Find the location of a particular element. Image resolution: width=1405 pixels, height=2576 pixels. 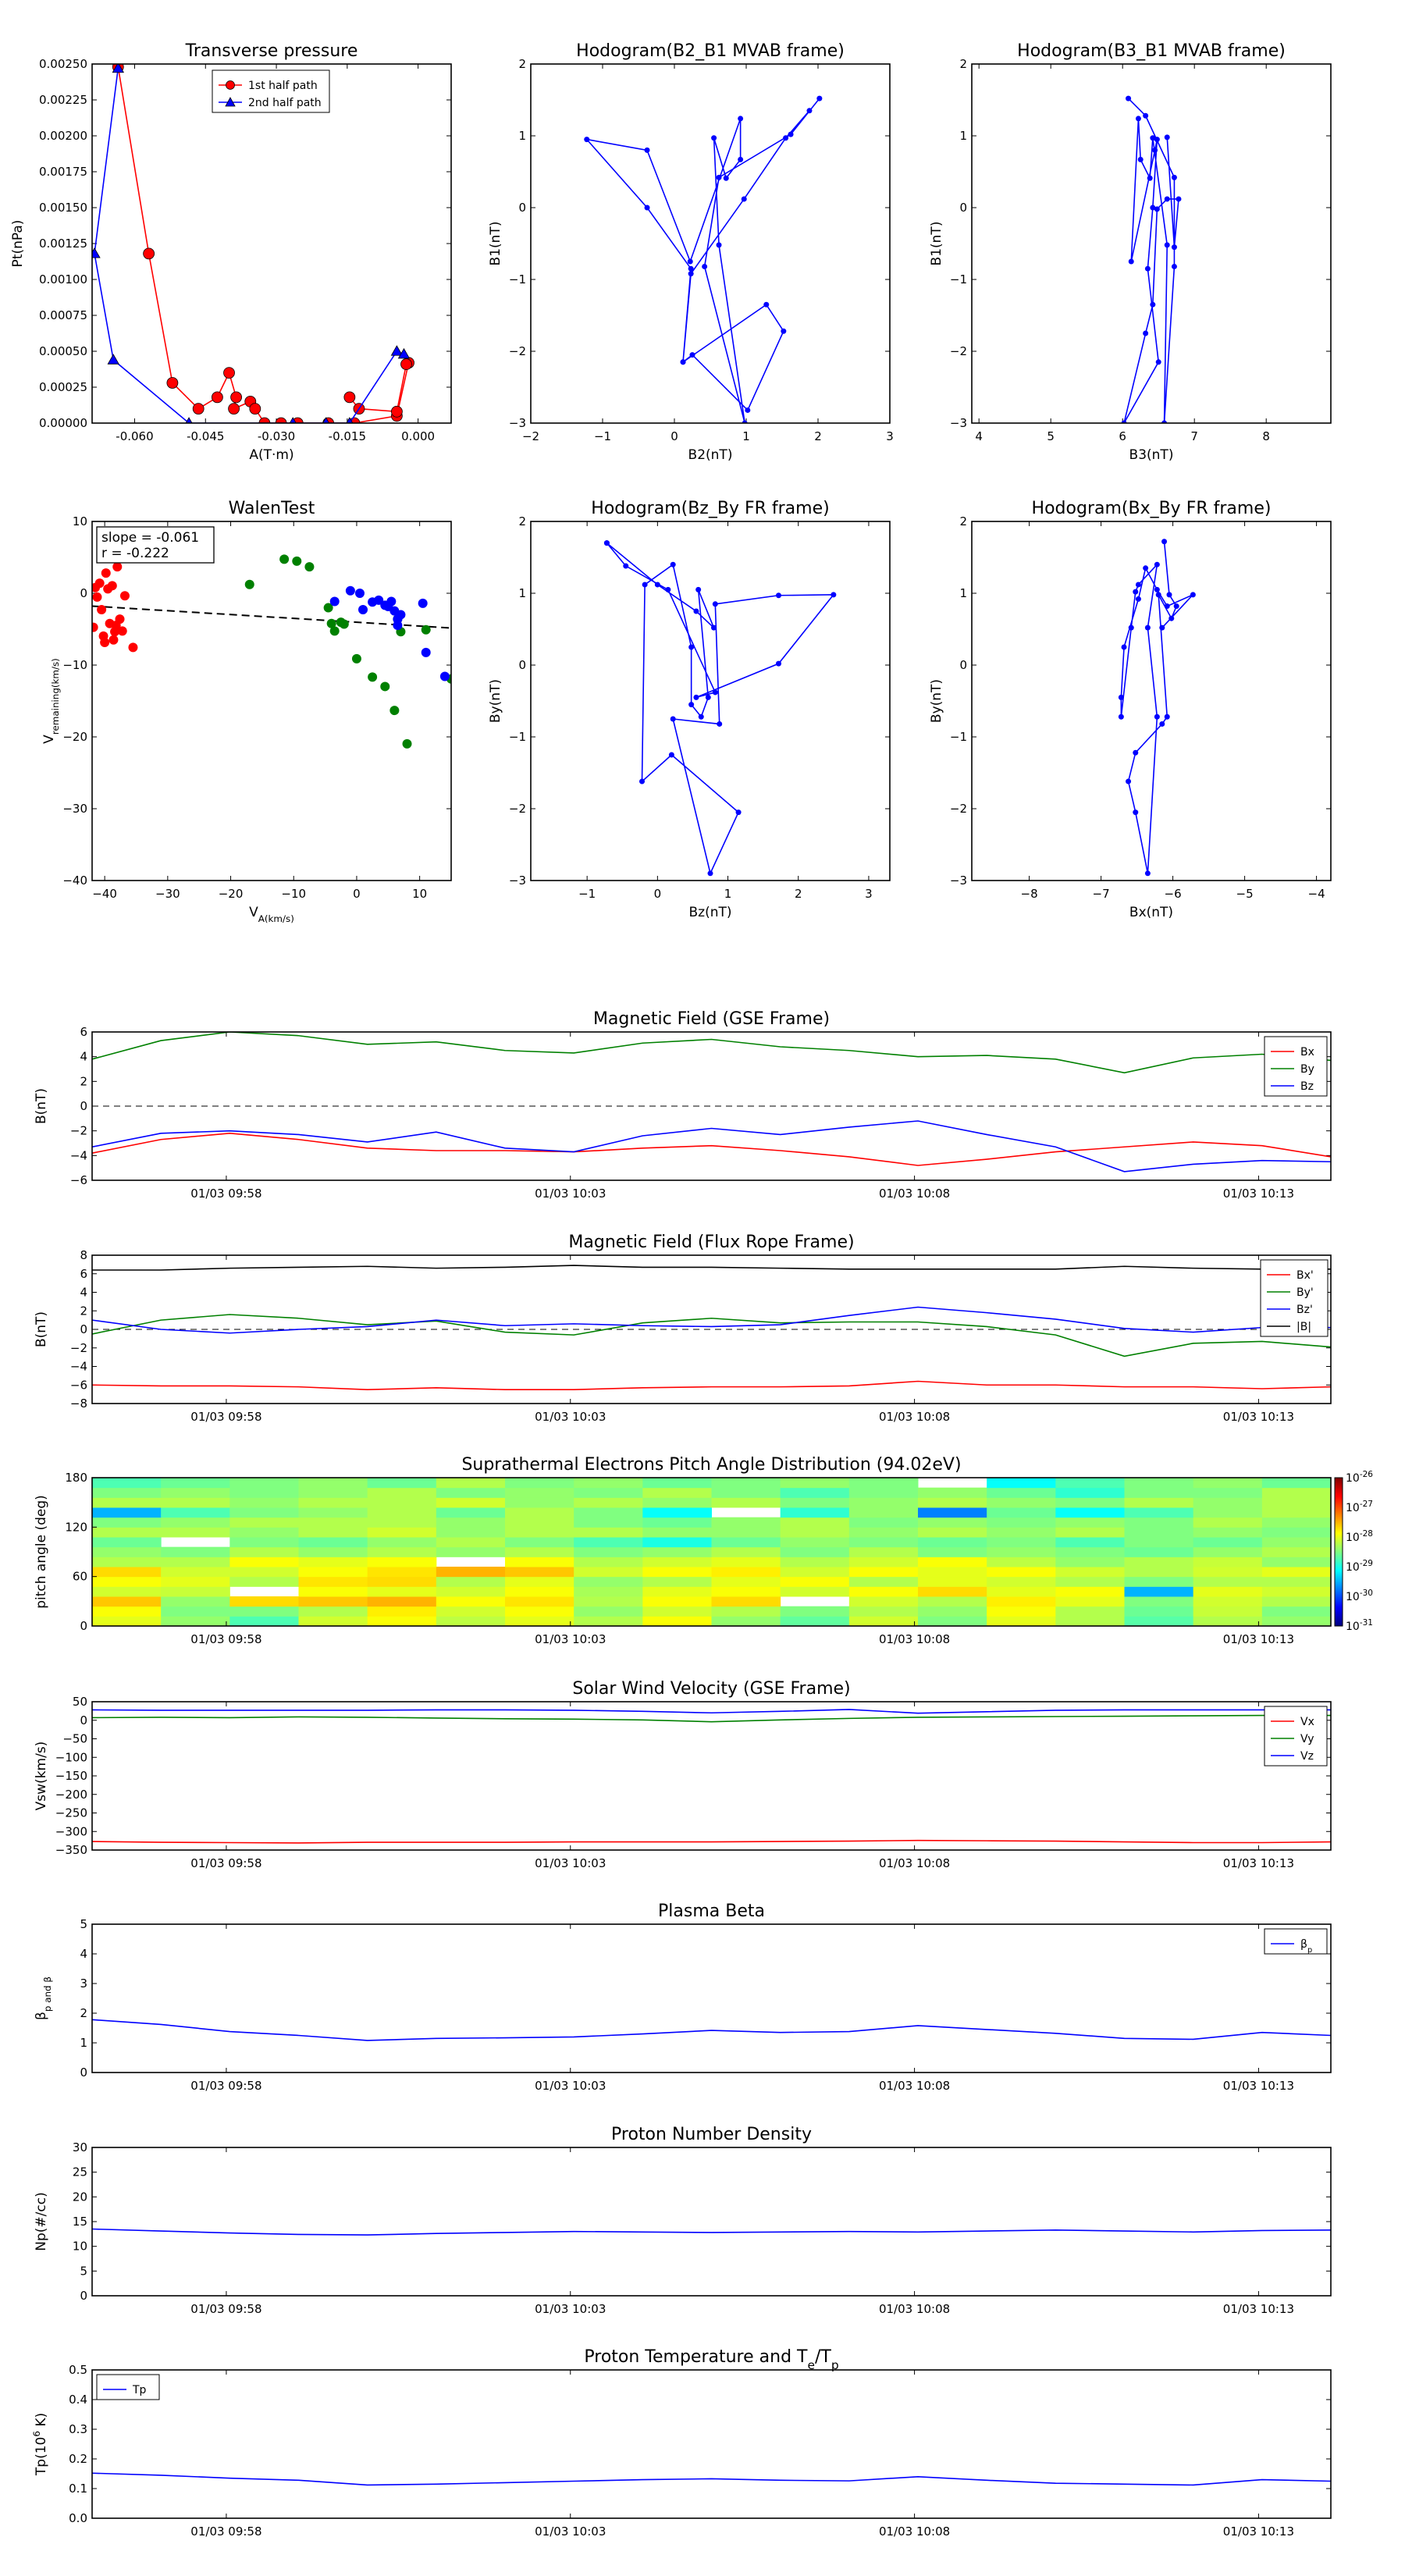

x-tick-label: 01/03 10:13 is located at coordinates (1258, 1639).